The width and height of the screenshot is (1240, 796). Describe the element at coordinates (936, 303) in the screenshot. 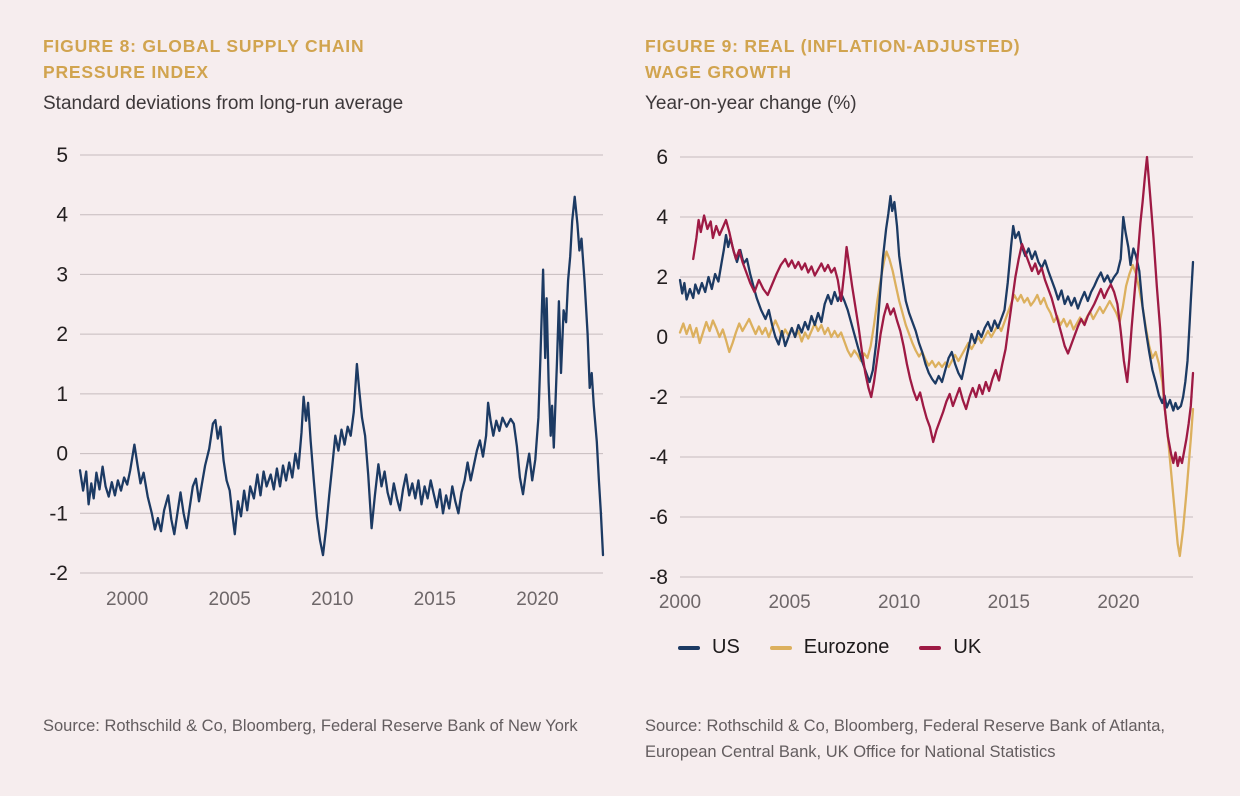

I see `series-line-us` at that location.